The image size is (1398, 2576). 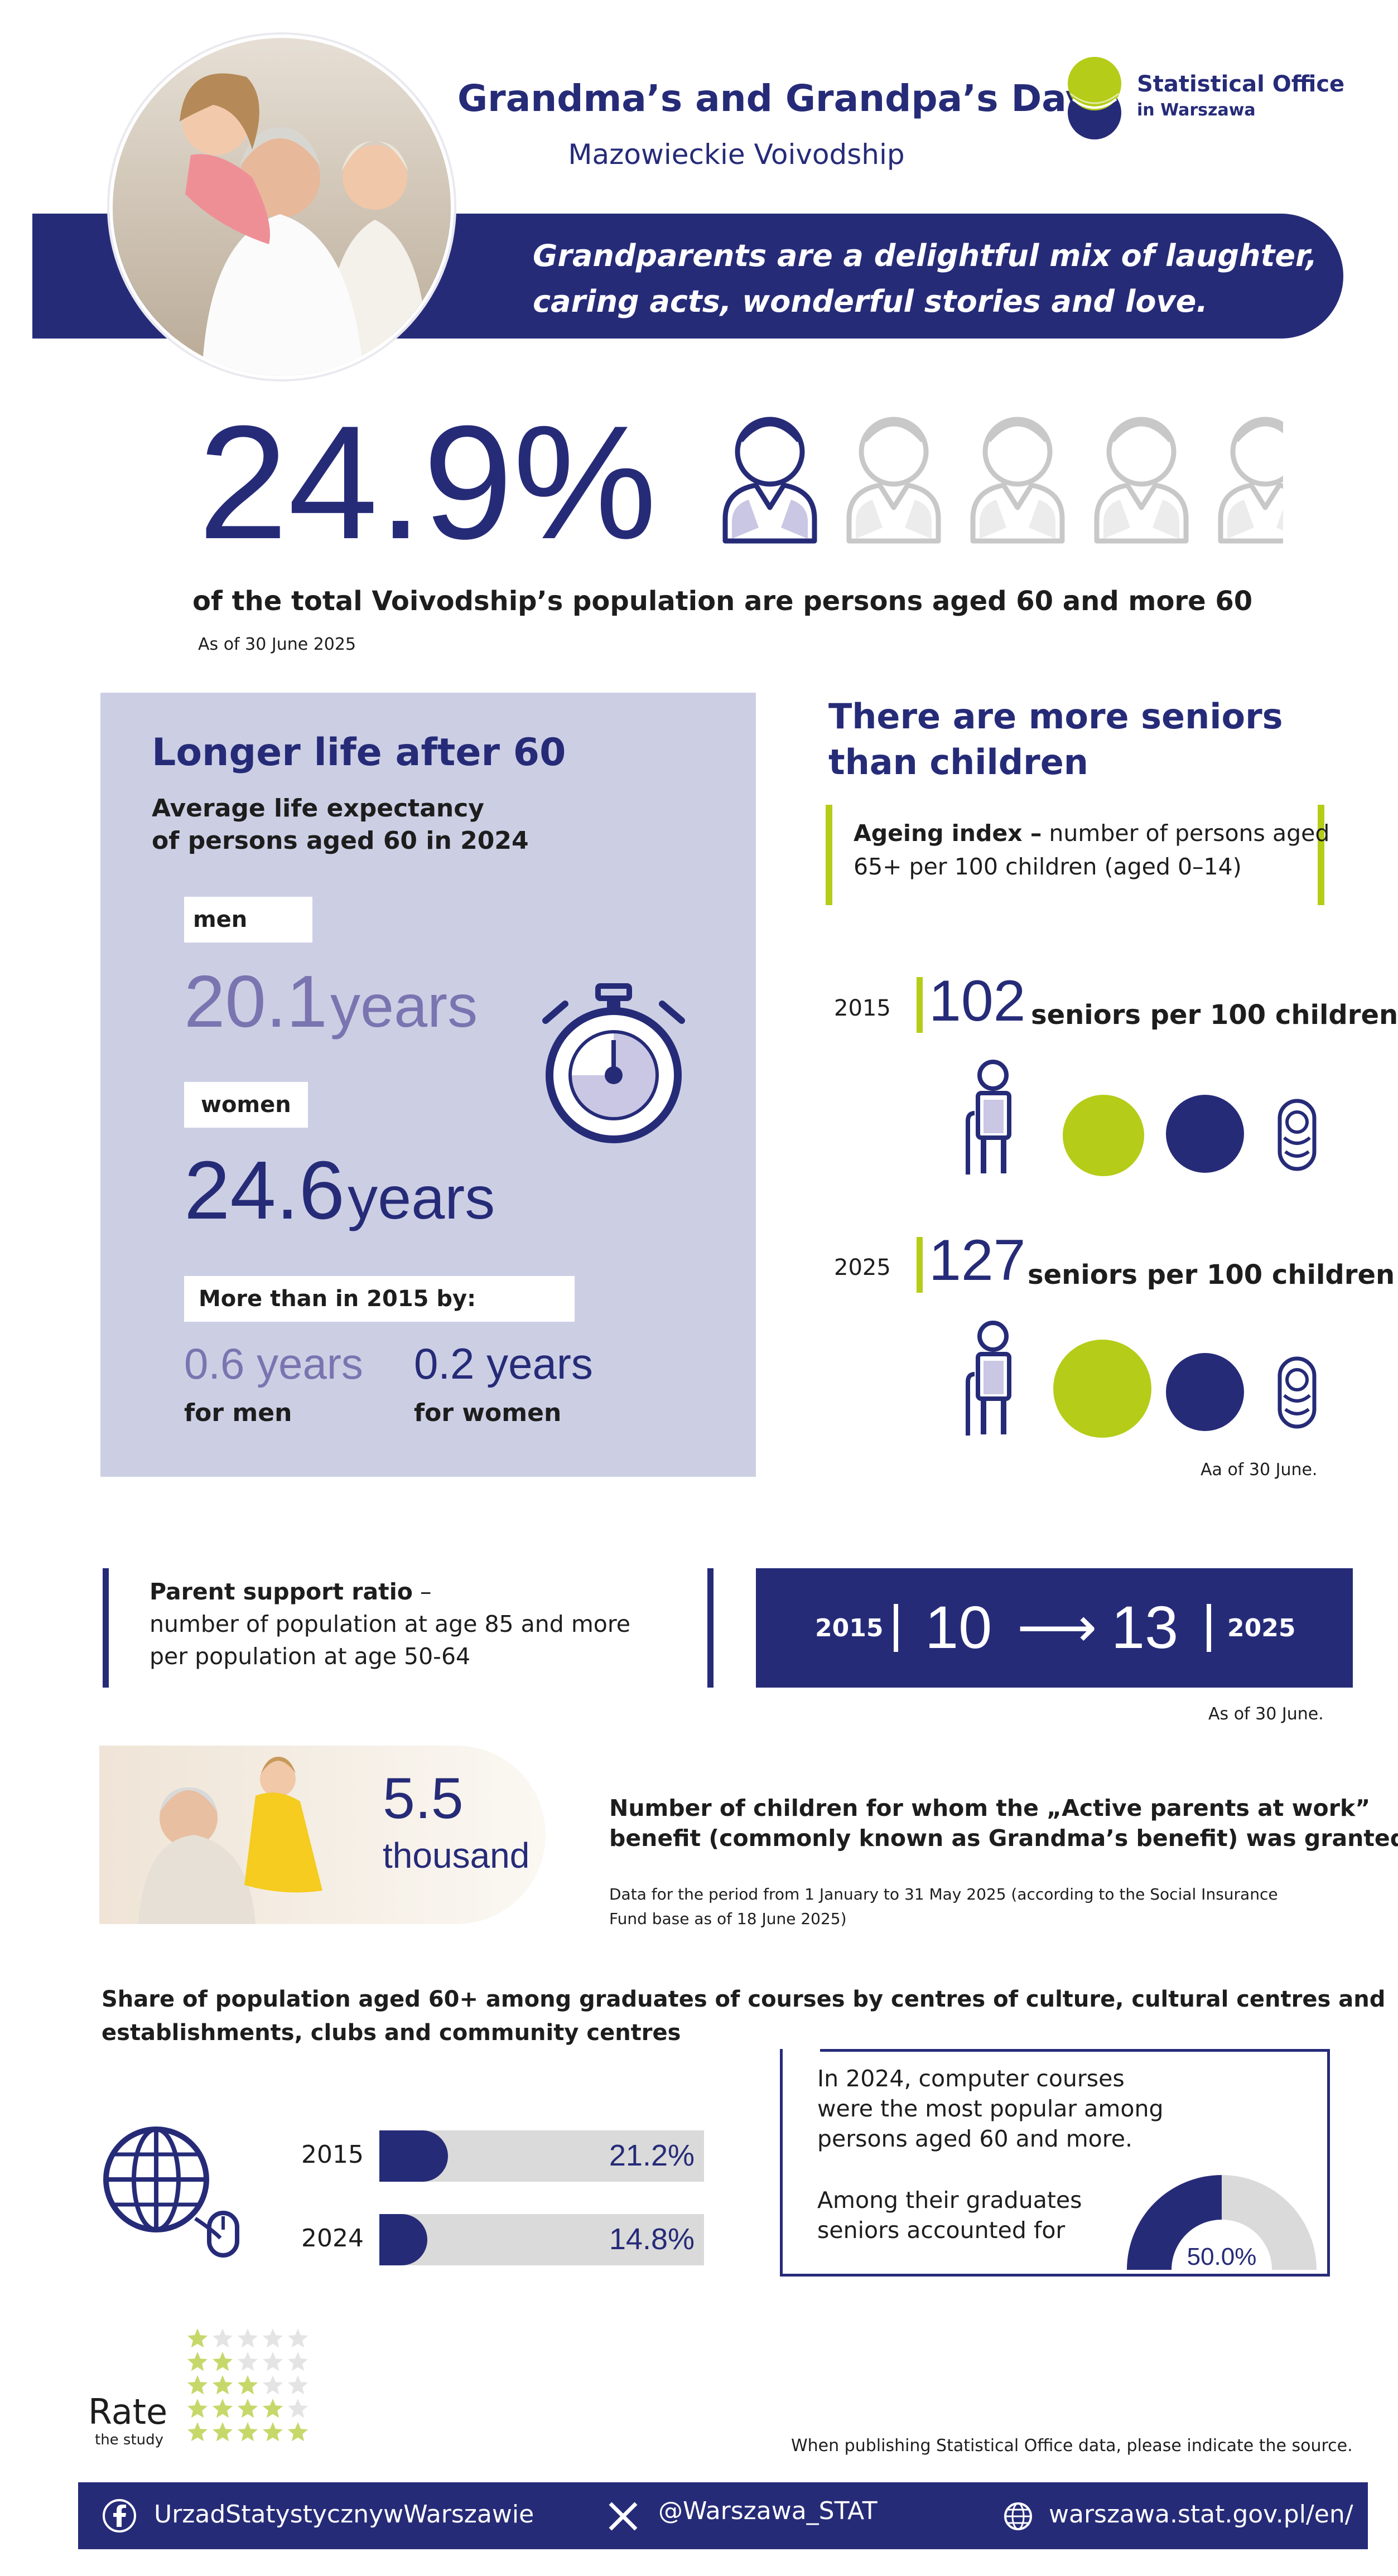 What do you see at coordinates (128, 2412) in the screenshot?
I see `rating-label: Rate` at bounding box center [128, 2412].